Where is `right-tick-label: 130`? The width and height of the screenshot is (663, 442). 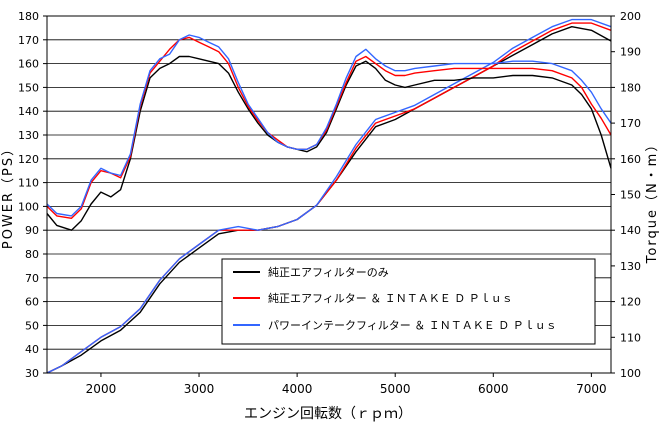 right-tick-label: 130 is located at coordinates (630, 266).